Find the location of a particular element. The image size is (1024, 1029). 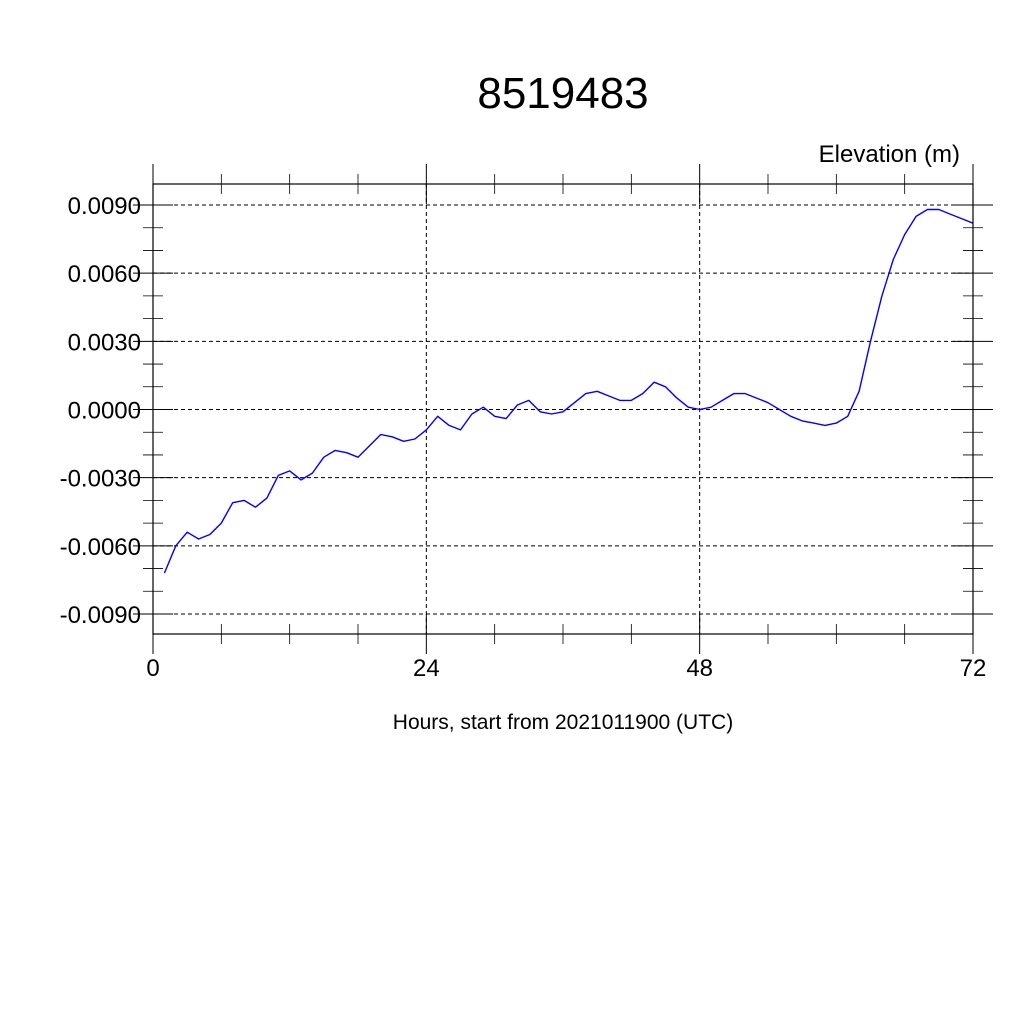

x-tick-label: 48 is located at coordinates (699, 668).